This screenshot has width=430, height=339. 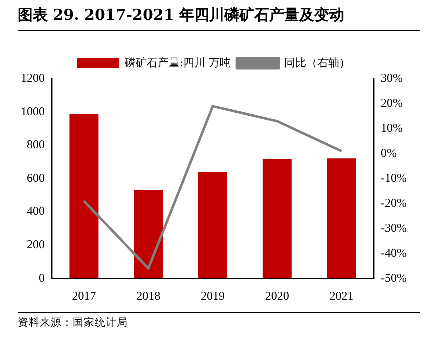 What do you see at coordinates (394, 203) in the screenshot?
I see `y2-tick-label: -20%` at bounding box center [394, 203].